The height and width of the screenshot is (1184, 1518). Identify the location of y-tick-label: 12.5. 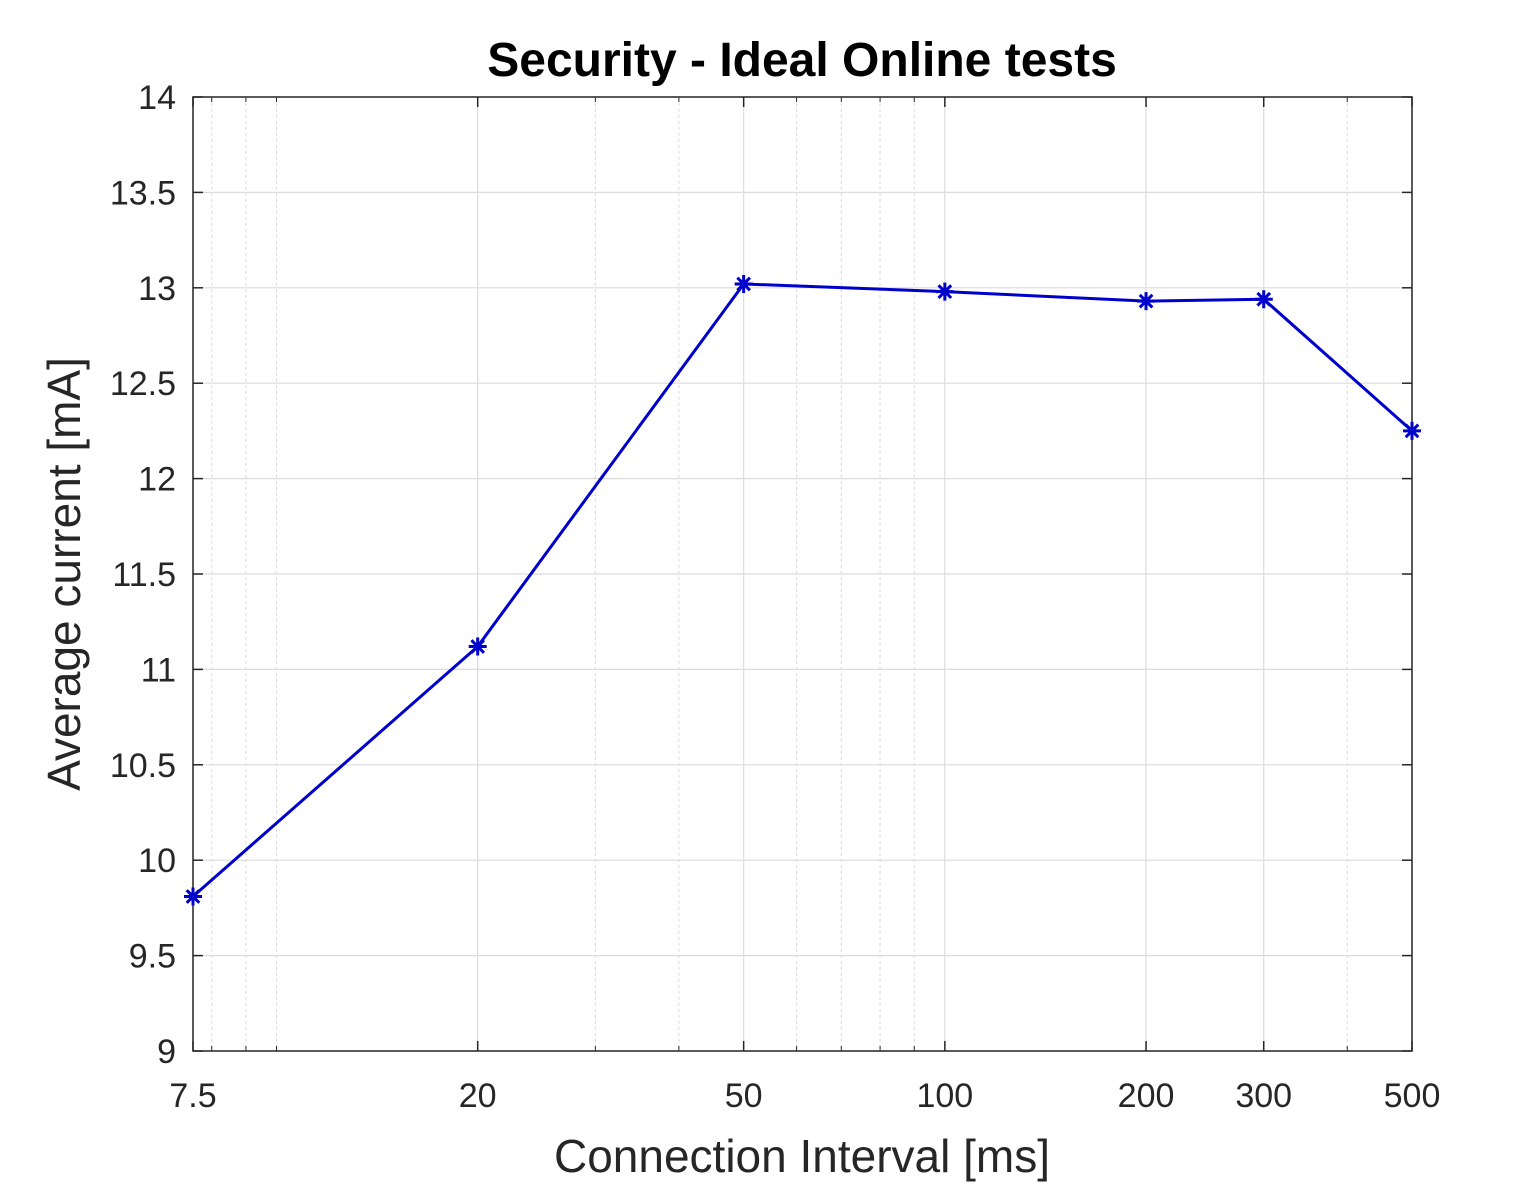
(143, 384).